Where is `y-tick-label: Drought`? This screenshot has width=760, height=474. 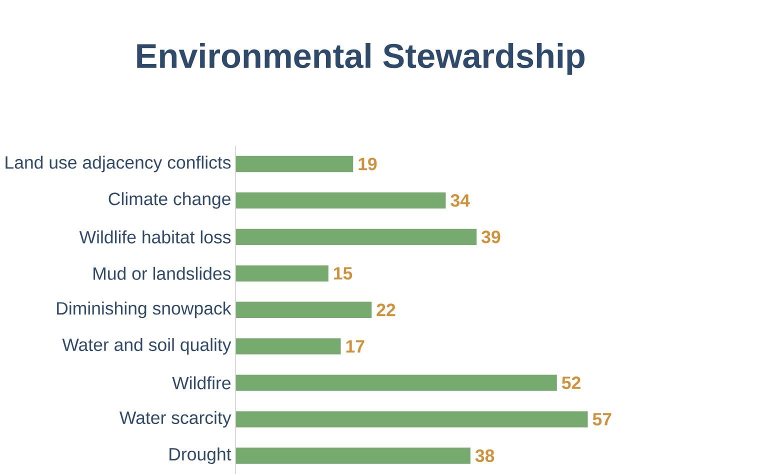
y-tick-label: Drought is located at coordinates (201, 455).